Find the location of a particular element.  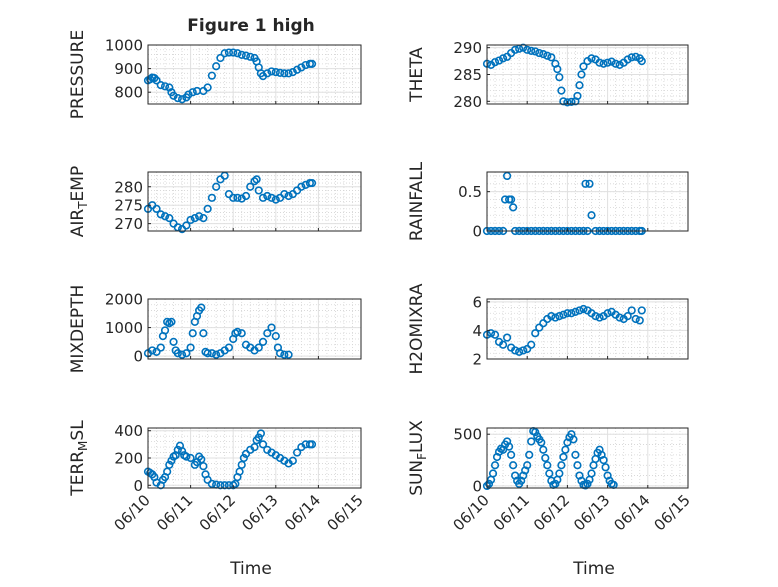

y-axis-label-rainfall: RAINFALL is located at coordinates (417, 201).